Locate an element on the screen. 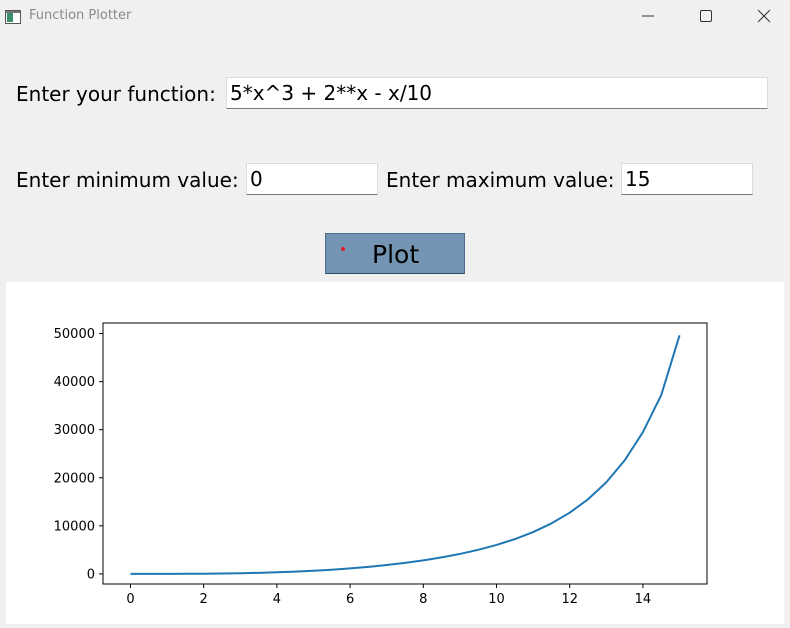 Image resolution: width=790 pixels, height=628 pixels. min-value-label: Enter minimum value: is located at coordinates (127, 180).